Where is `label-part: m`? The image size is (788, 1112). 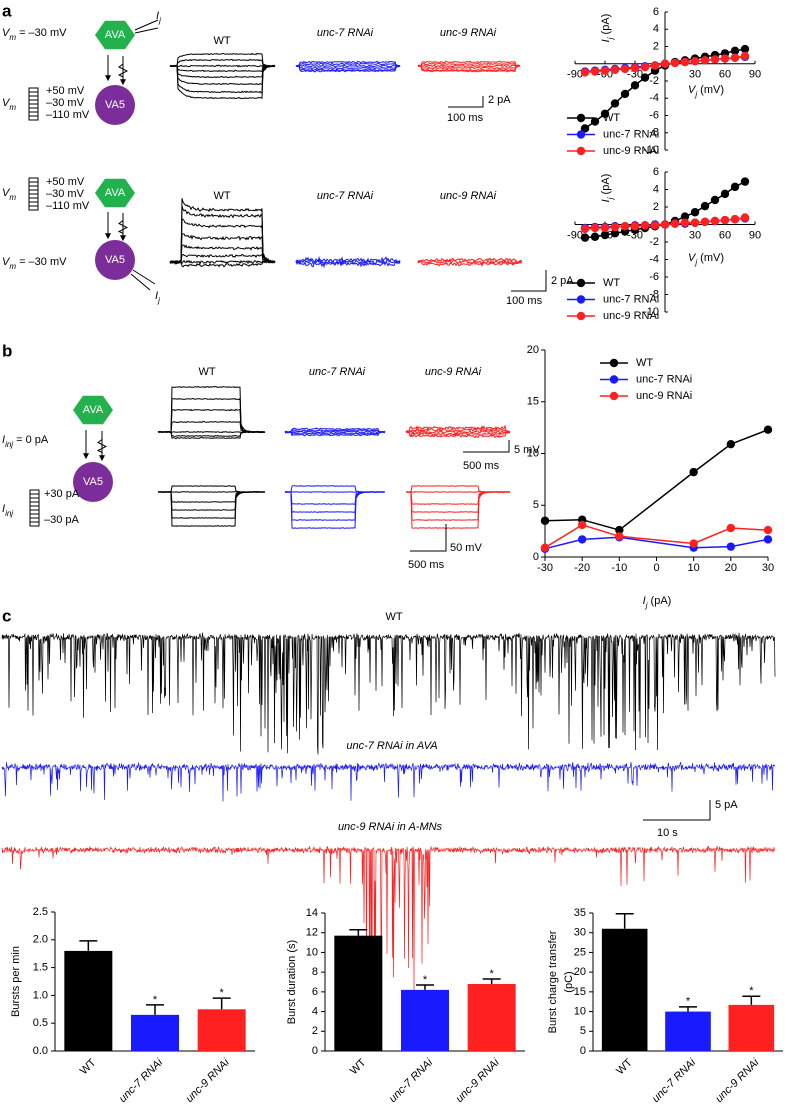
label-part: m is located at coordinates (12, 197).